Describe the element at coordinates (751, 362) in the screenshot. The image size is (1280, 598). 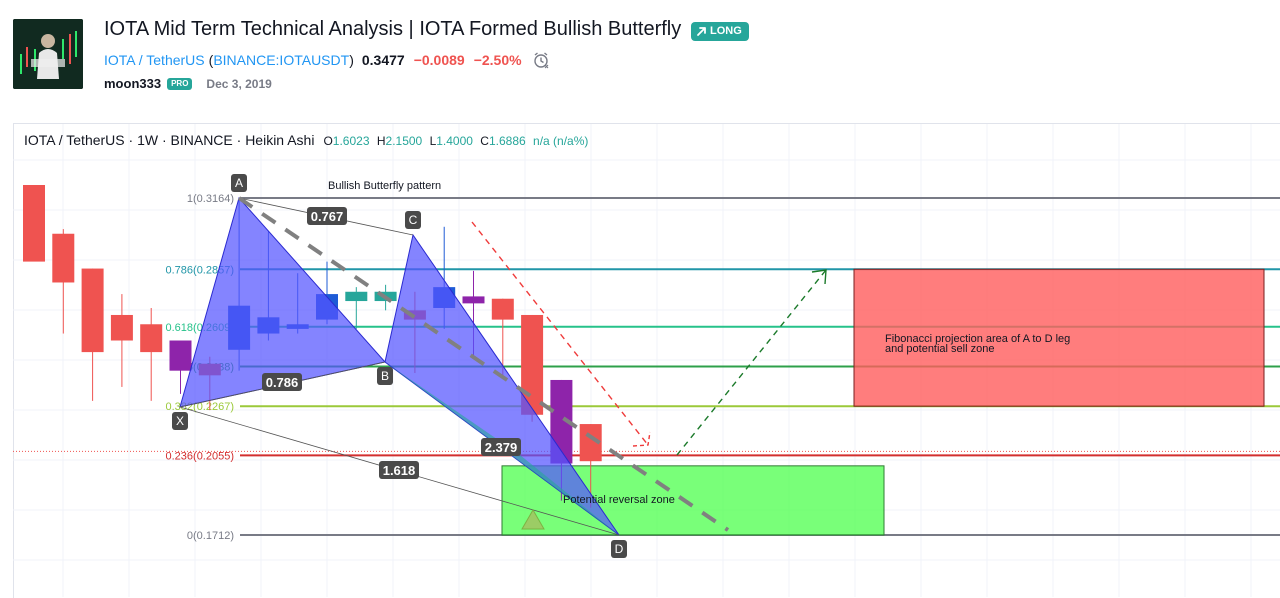
I see `projection-up-line` at that location.